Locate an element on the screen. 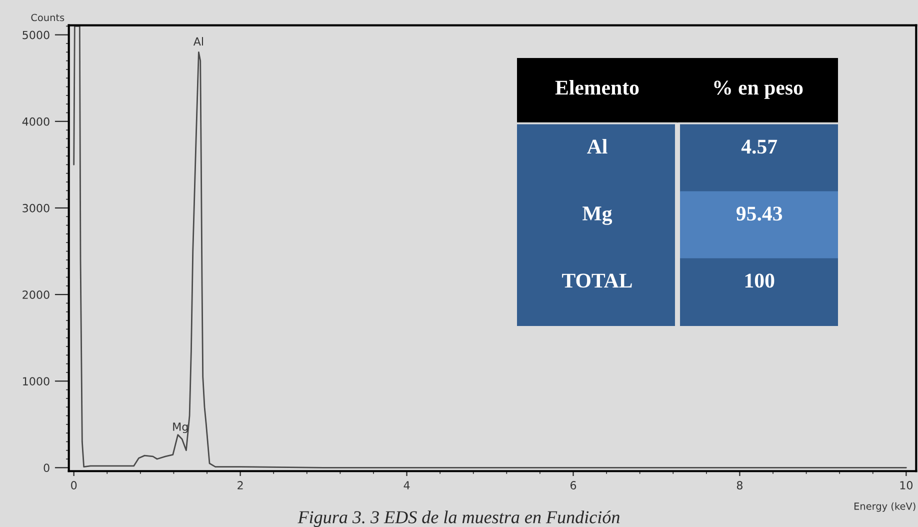 The image size is (918, 527). x-tick-label: 2 is located at coordinates (240, 485).